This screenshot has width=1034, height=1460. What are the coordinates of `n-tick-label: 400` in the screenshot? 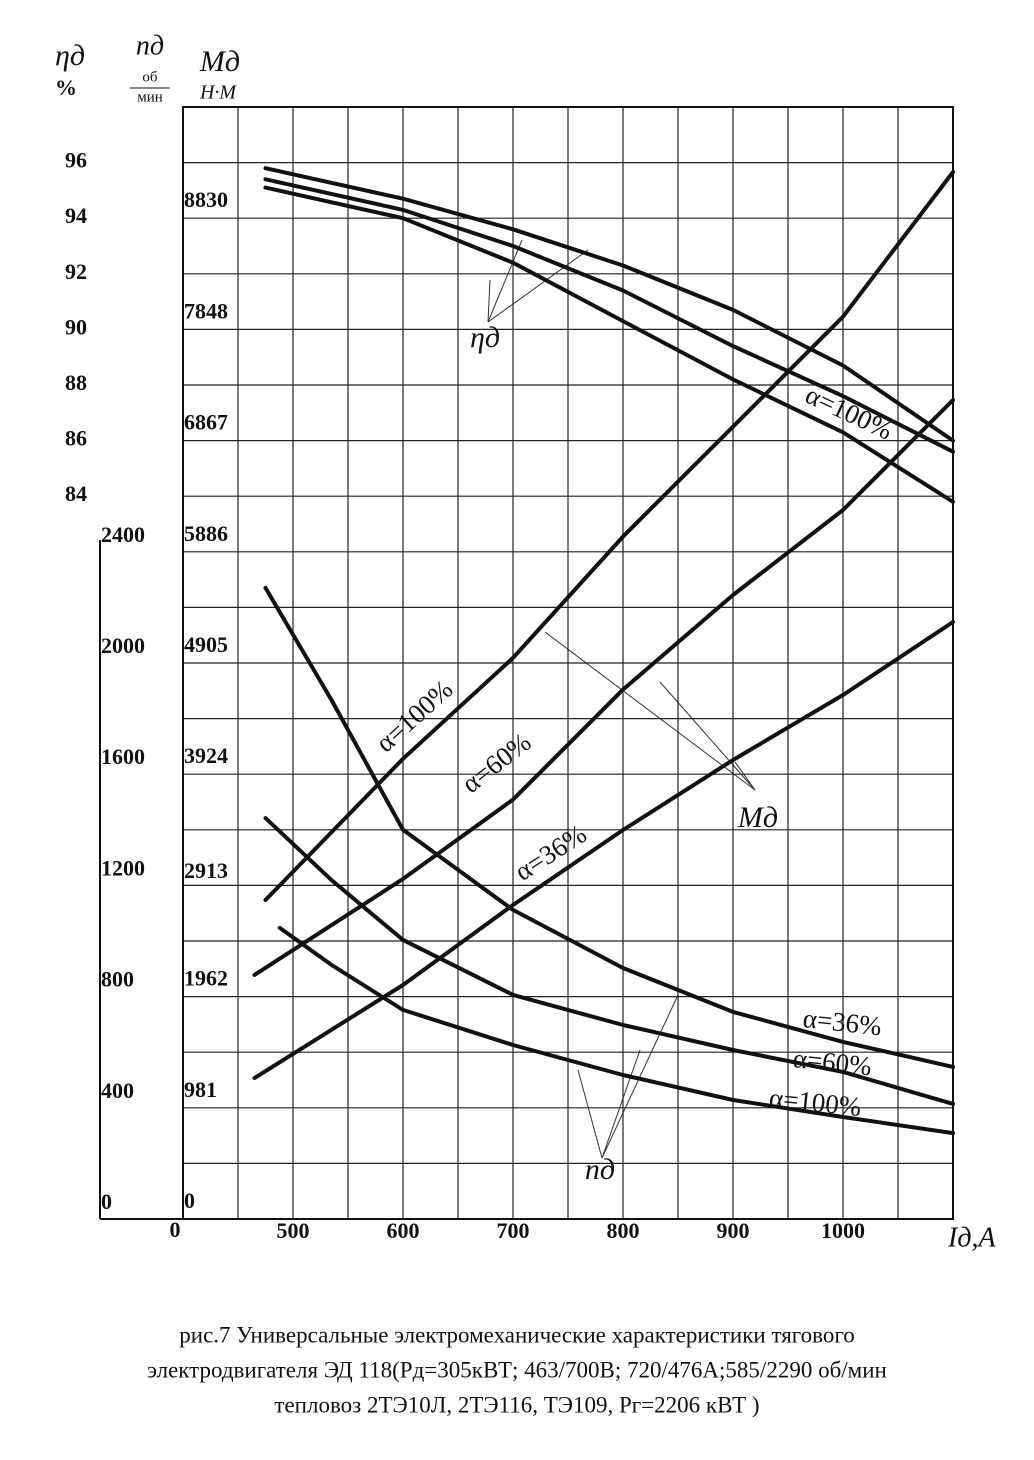 It's located at (117, 1090).